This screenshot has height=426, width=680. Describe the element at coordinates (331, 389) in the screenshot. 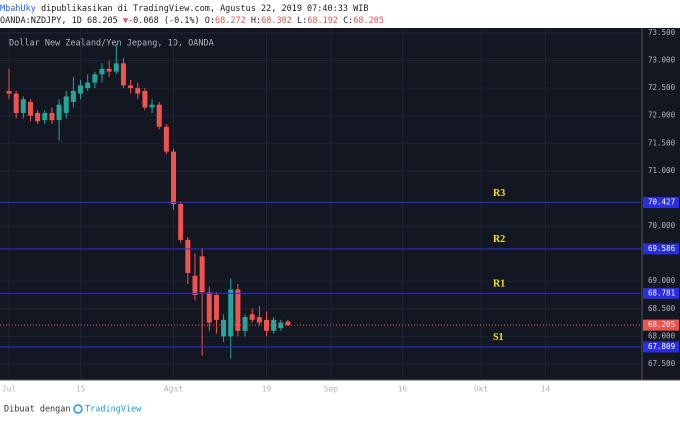

I see `x-tick-label: Sep` at that location.